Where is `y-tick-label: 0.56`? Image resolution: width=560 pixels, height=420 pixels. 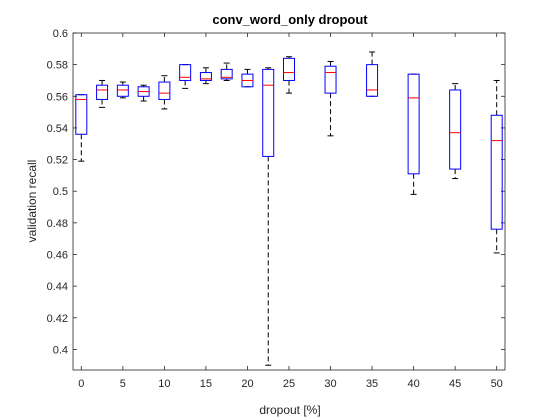
y-tick-label: 0.56 is located at coordinates (57, 97).